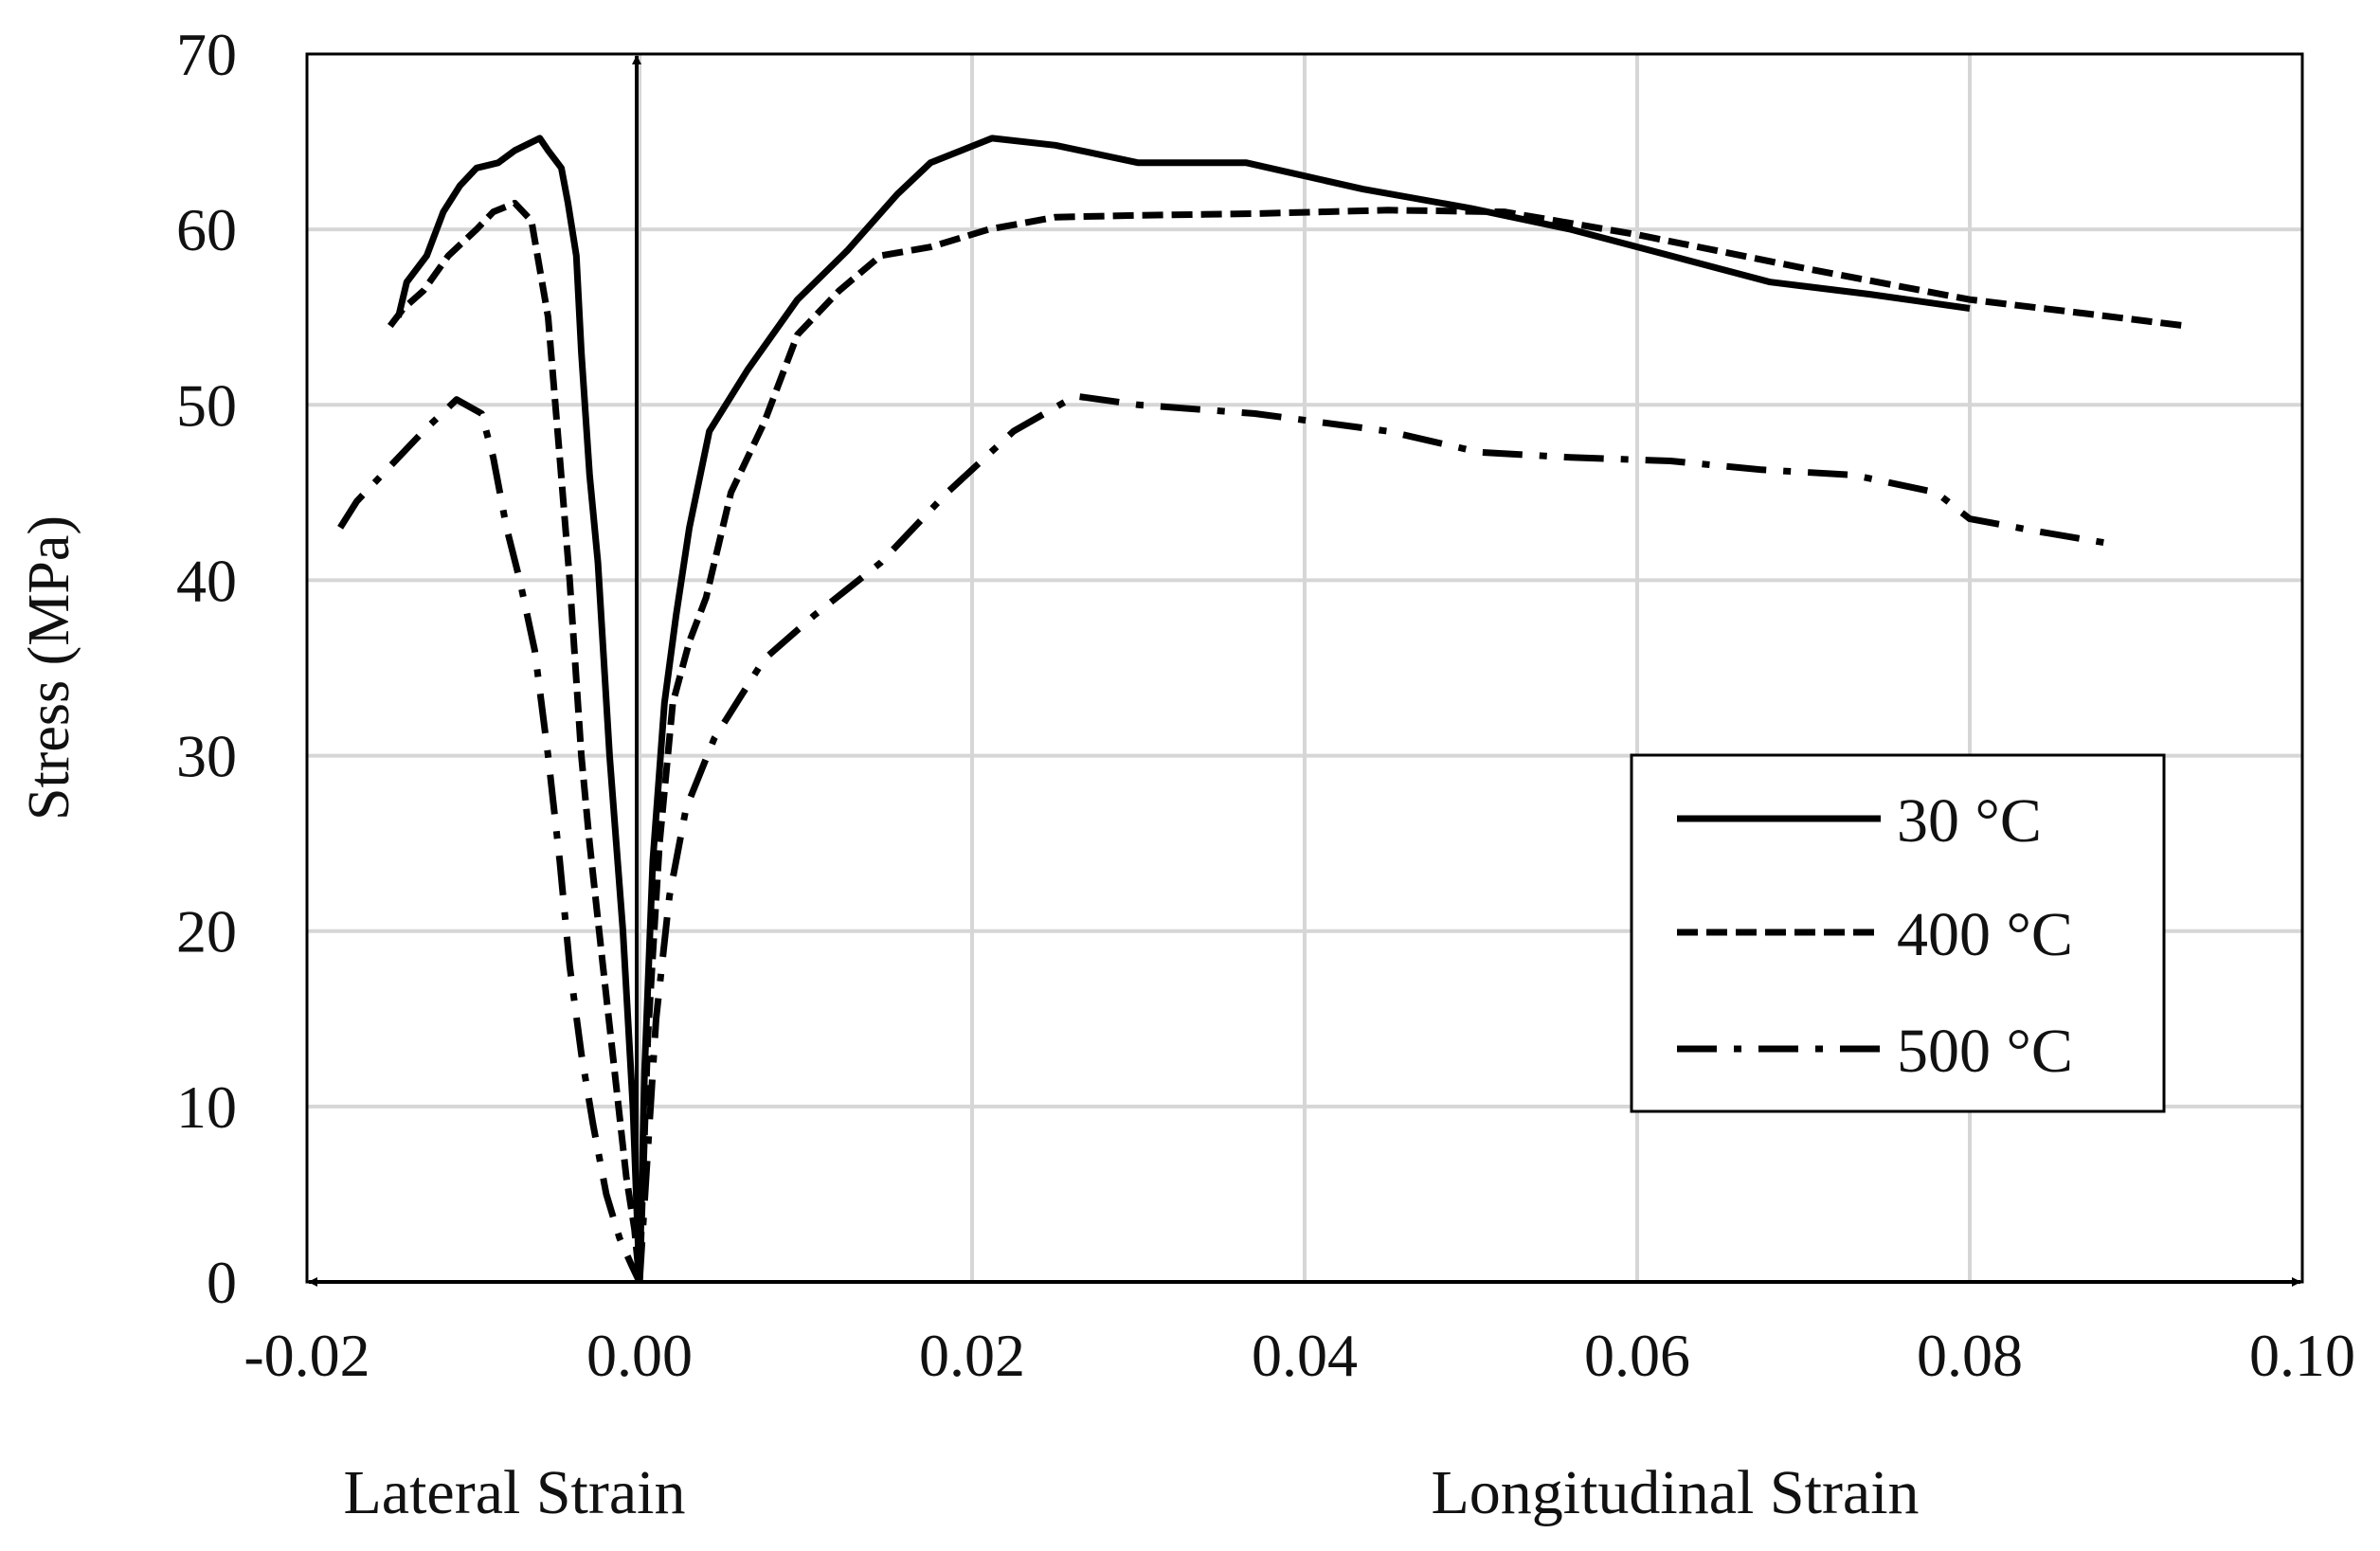 This screenshot has height=1551, width=2380. What do you see at coordinates (1675, 1492) in the screenshot?
I see `x-axis-label-longitudinal: Longitudinal Strain` at bounding box center [1675, 1492].